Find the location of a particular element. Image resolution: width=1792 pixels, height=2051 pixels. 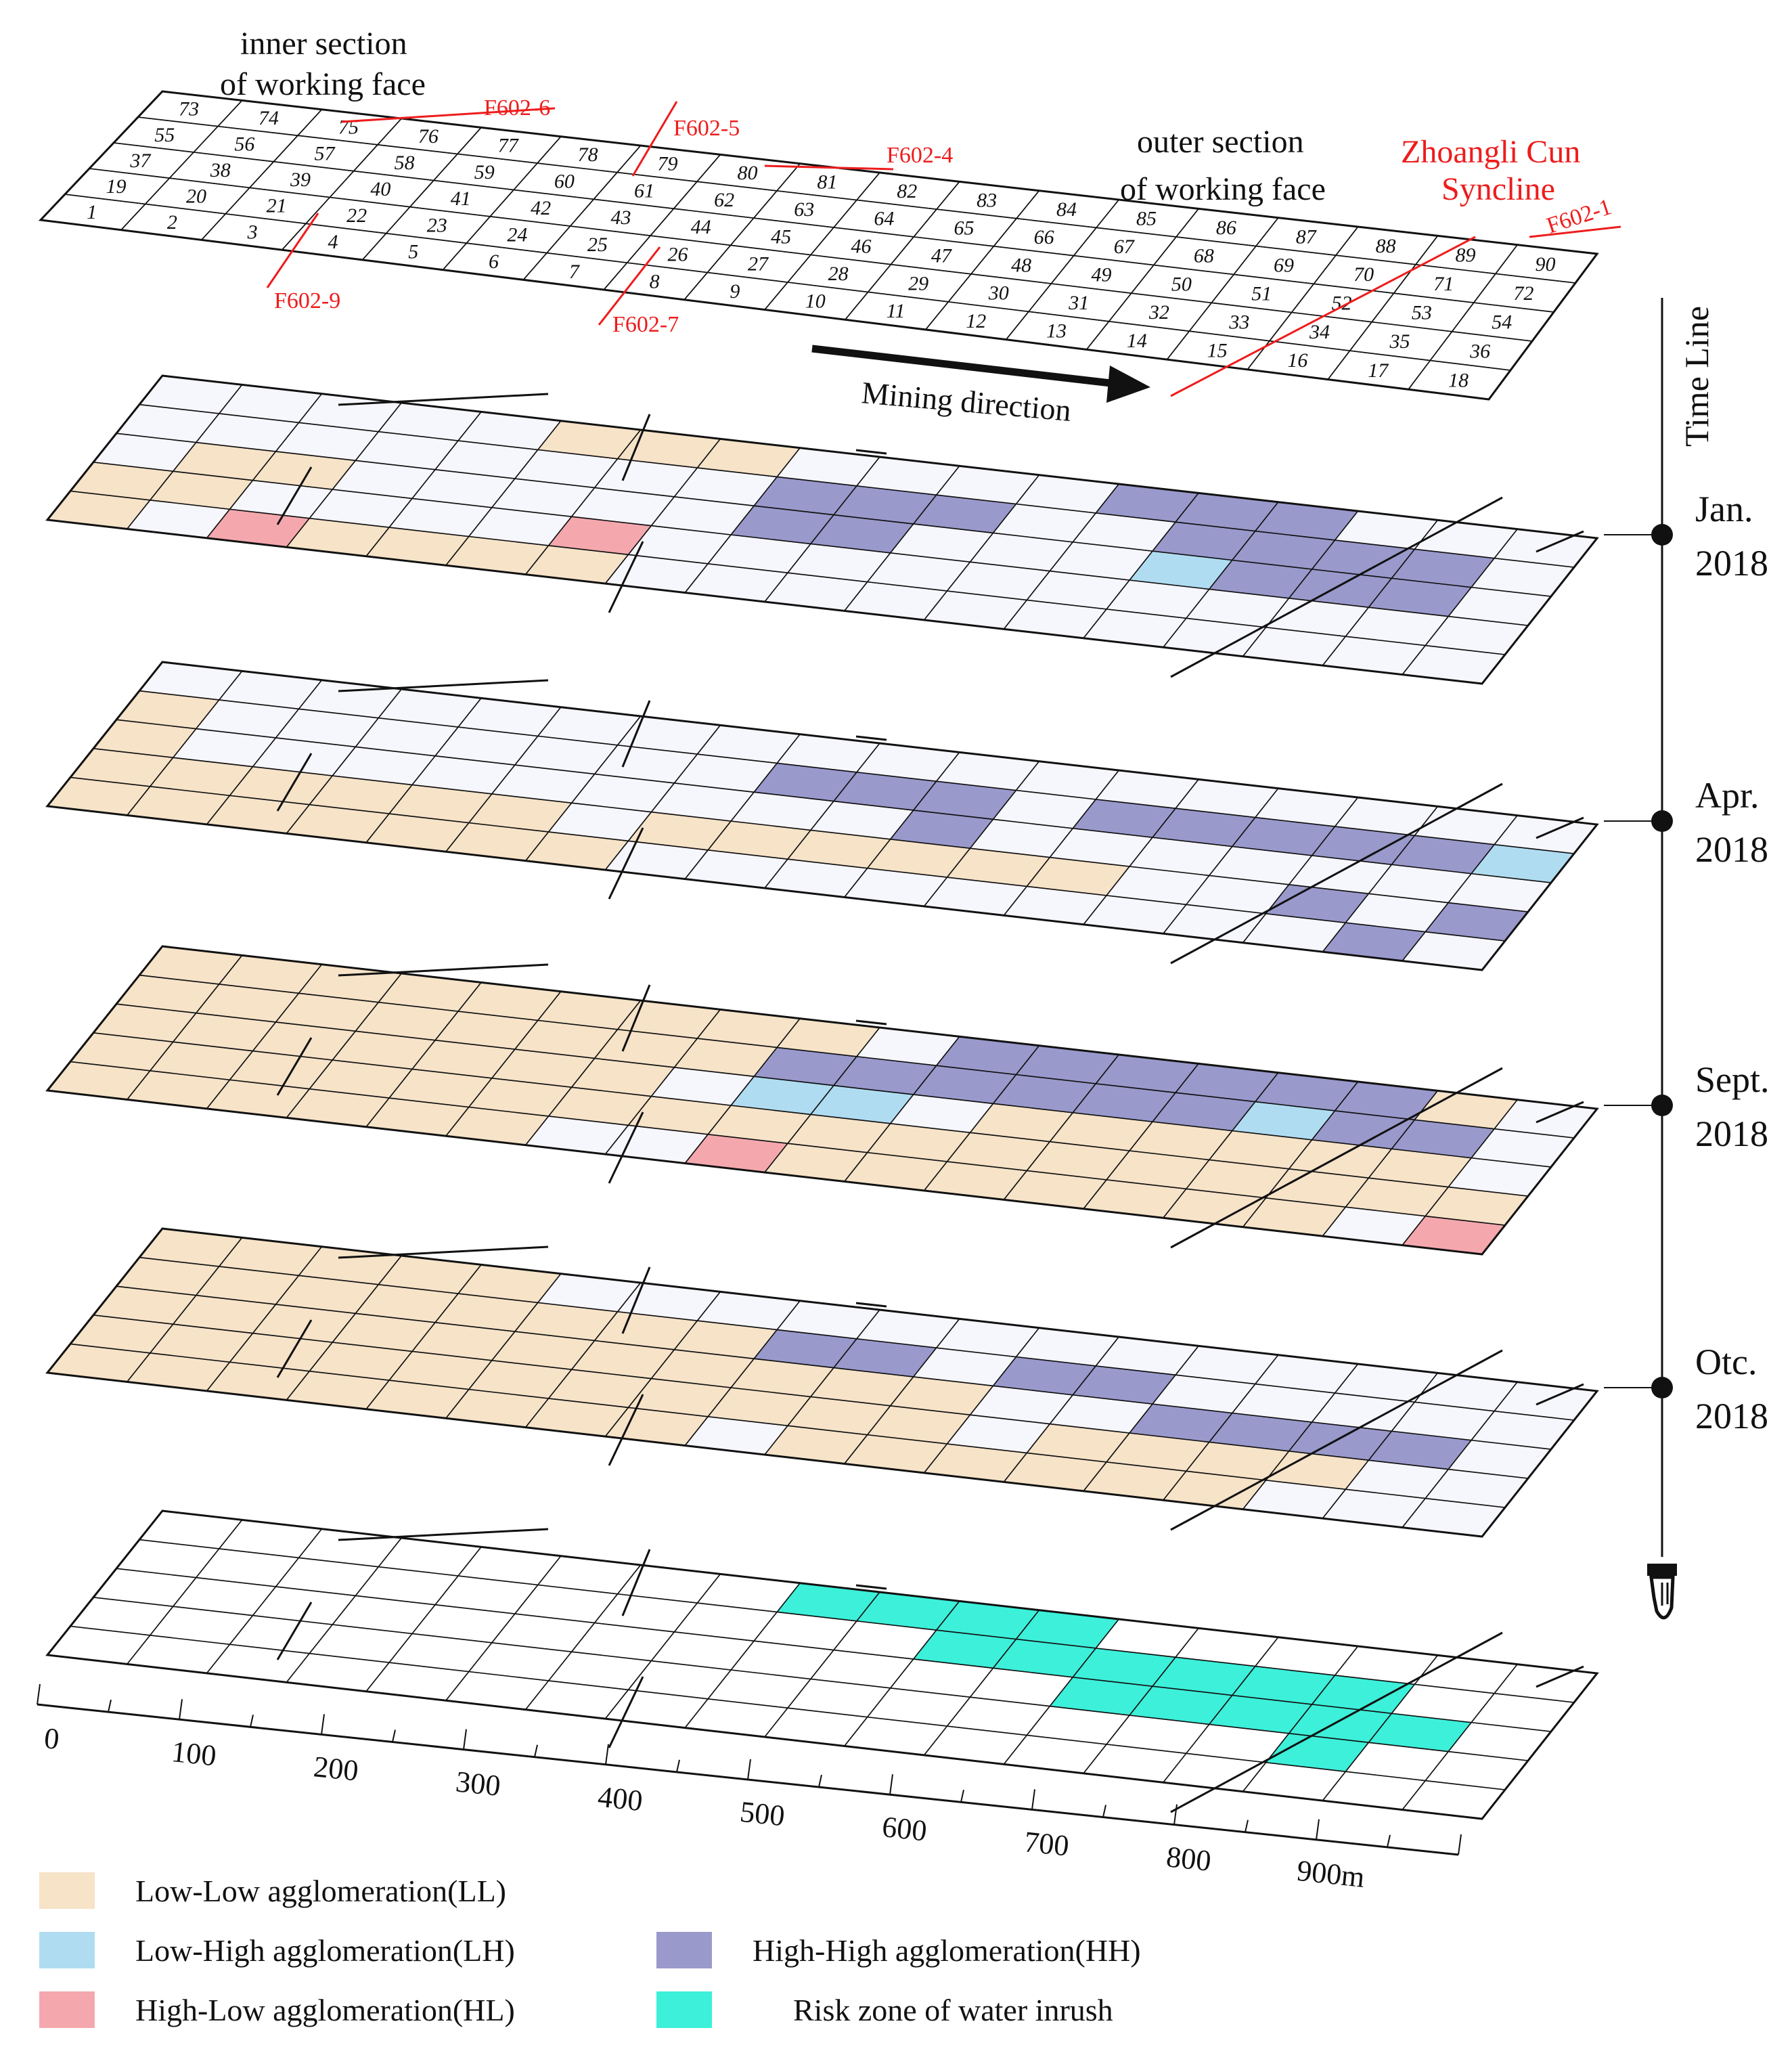

axis-tick-label: 0 is located at coordinates (52, 1738).